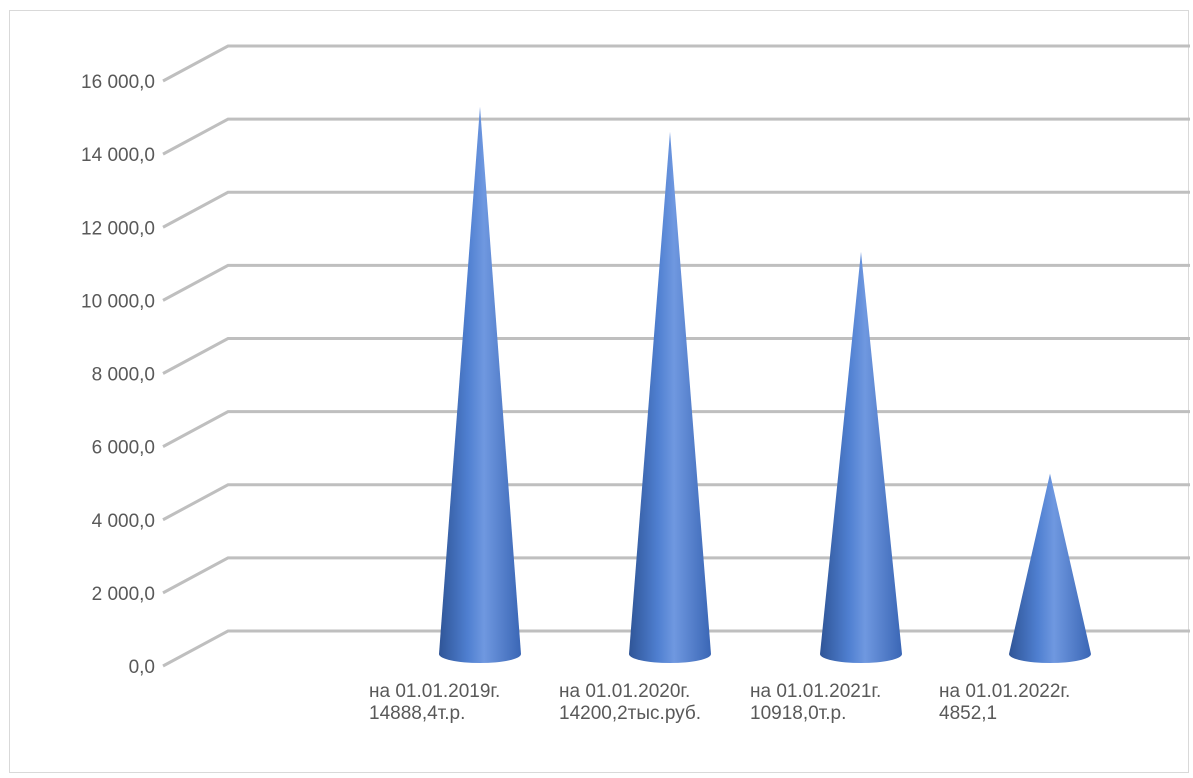 The width and height of the screenshot is (1193, 778). I want to click on y-tick-label: 10 000,0, so click(118, 301).